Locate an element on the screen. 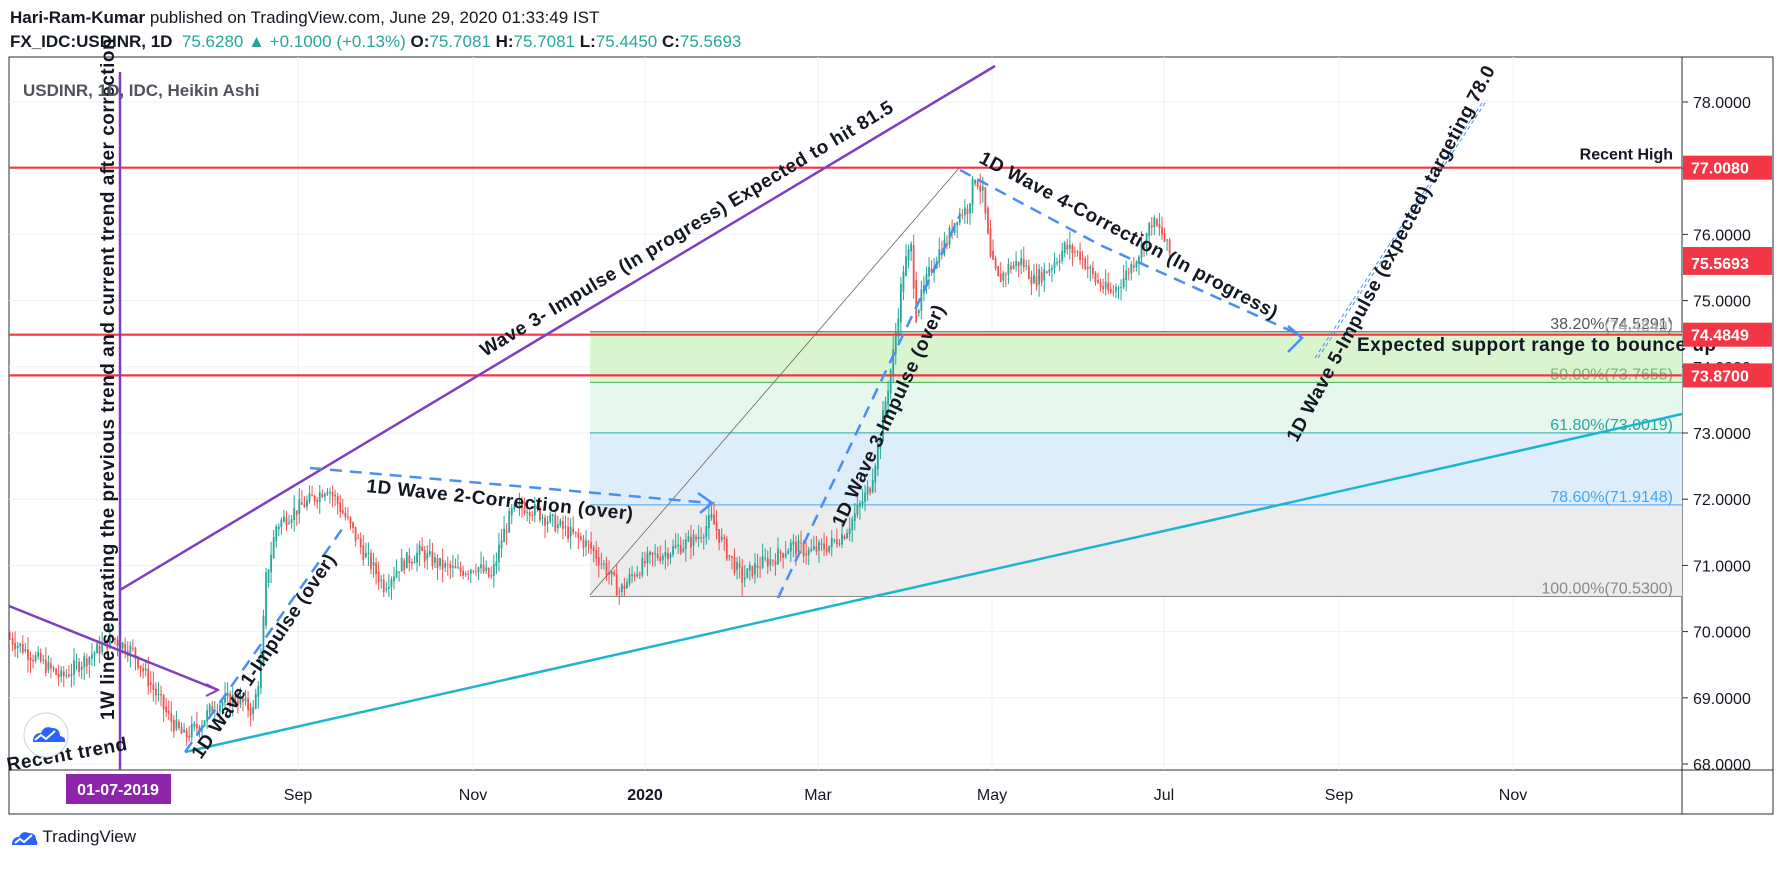  fib-level-label: 78.60%(71.9148) is located at coordinates (1611, 497).